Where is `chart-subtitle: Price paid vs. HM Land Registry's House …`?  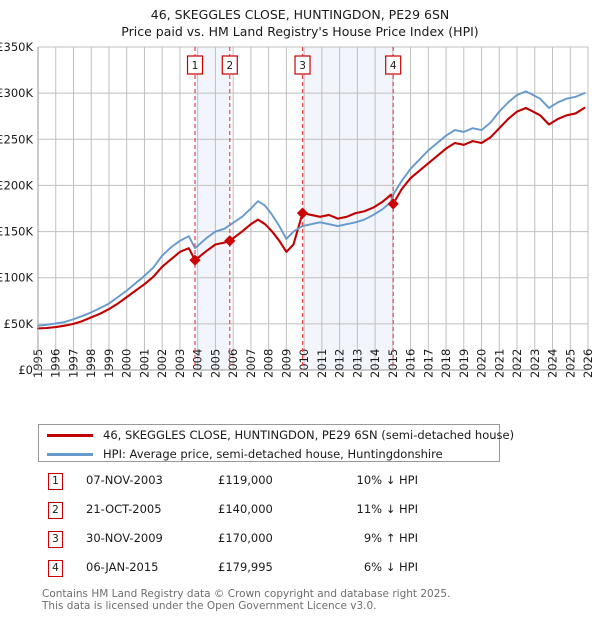 chart-subtitle: Price paid vs. HM Land Registry's House … is located at coordinates (300, 31).